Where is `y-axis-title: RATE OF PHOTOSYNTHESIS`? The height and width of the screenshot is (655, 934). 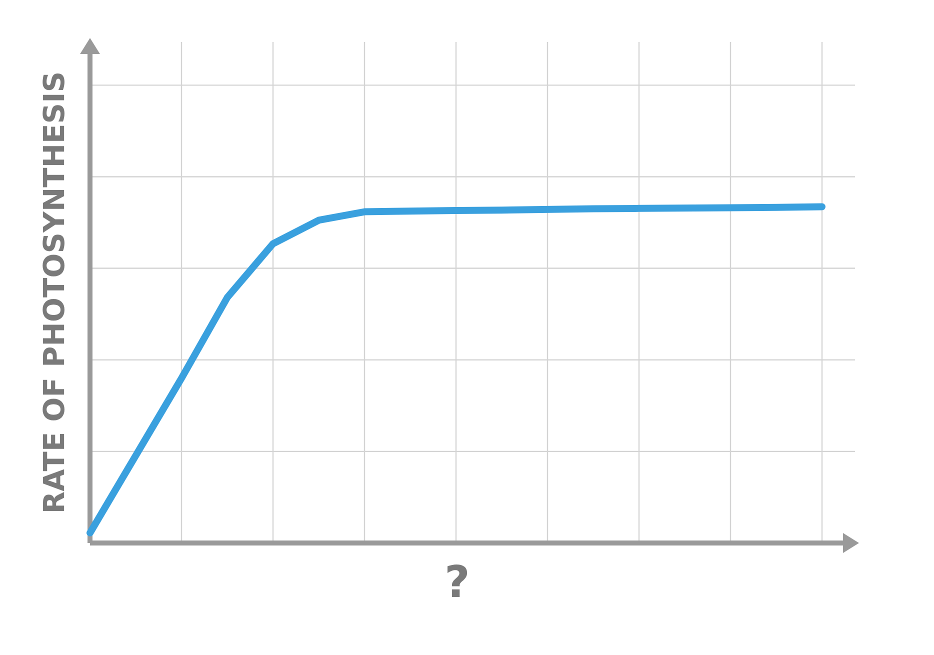
y-axis-title: RATE OF PHOTOSYNTHESIS is located at coordinates (53, 292).